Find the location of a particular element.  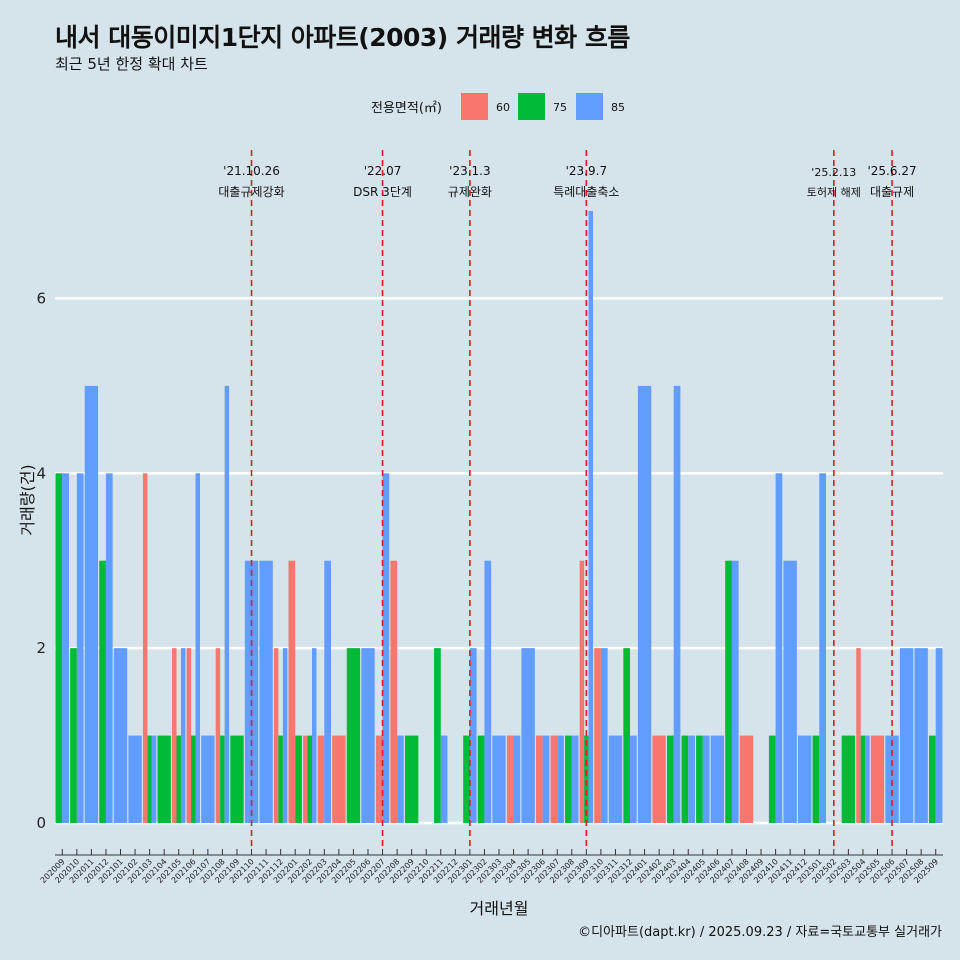

event-label-0: 대출규제강화 is located at coordinates (251, 192).